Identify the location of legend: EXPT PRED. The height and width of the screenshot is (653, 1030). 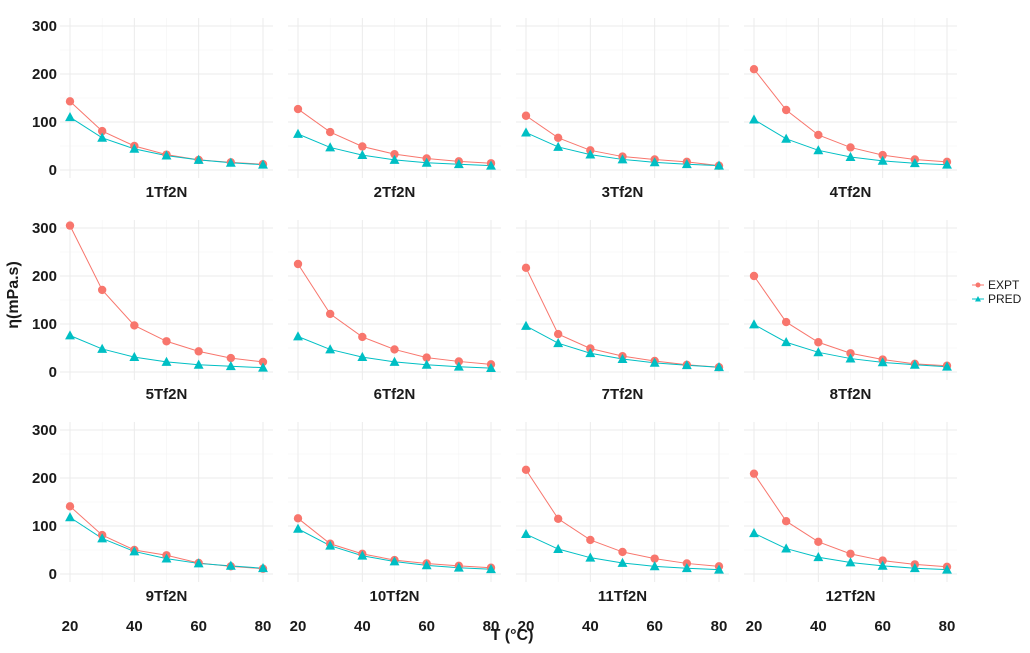
(997, 292).